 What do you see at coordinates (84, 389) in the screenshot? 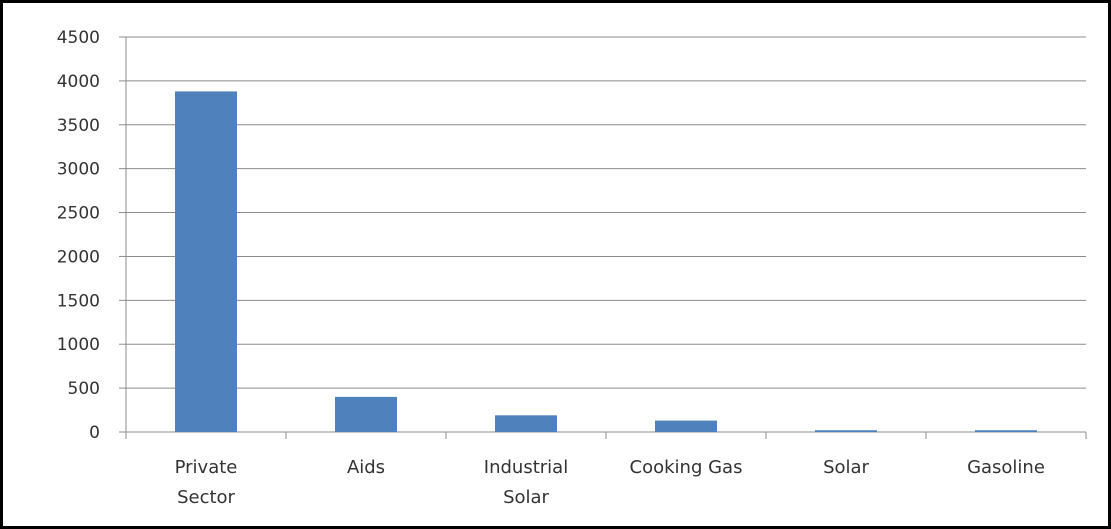
I see `y-tick-label: 500` at bounding box center [84, 389].